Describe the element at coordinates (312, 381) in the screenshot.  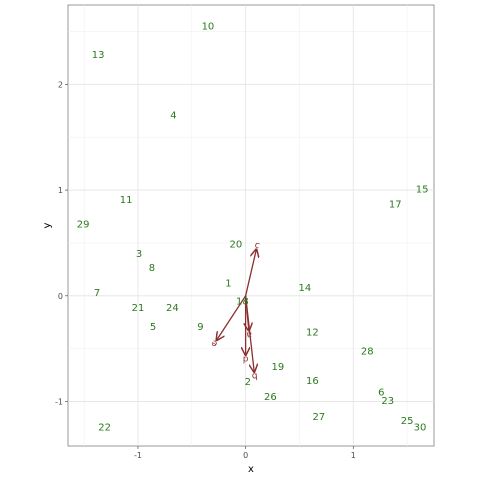
I see `point-label-16: 16` at that location.